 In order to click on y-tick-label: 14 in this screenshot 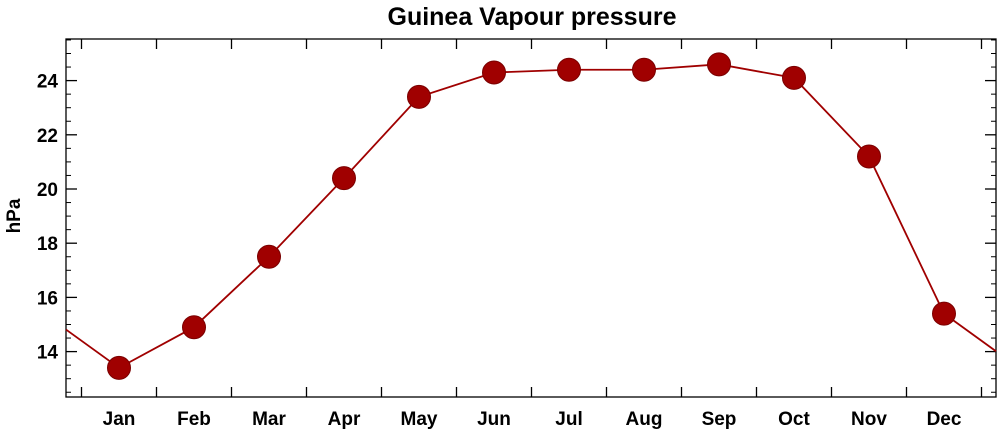, I will do `click(48, 353)`.